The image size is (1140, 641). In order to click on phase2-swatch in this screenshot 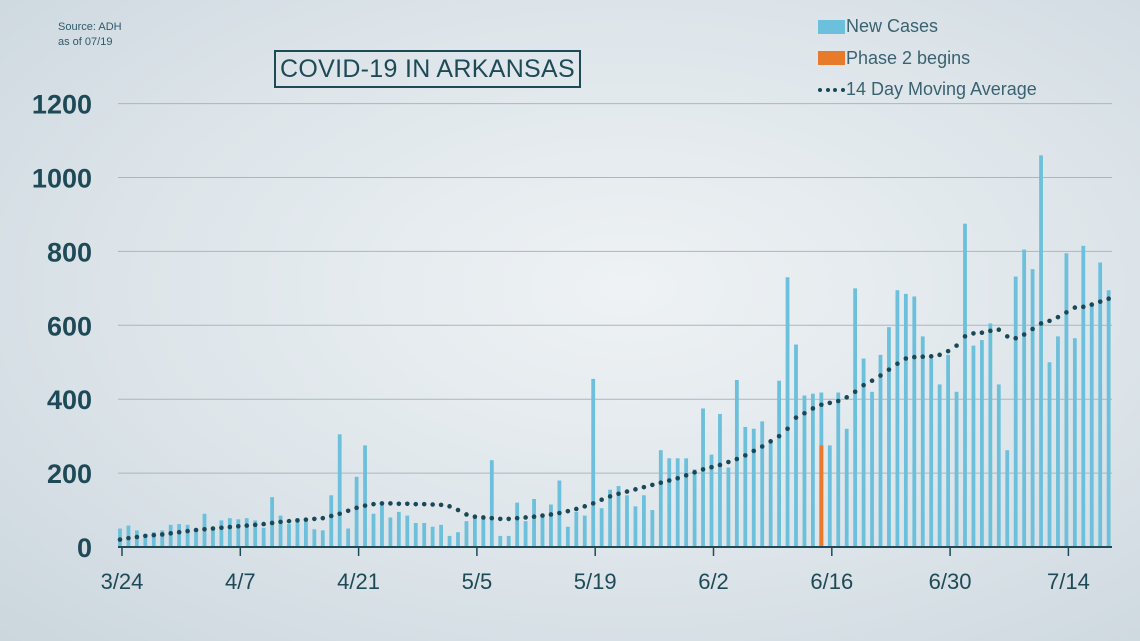, I will do `click(831, 58)`.